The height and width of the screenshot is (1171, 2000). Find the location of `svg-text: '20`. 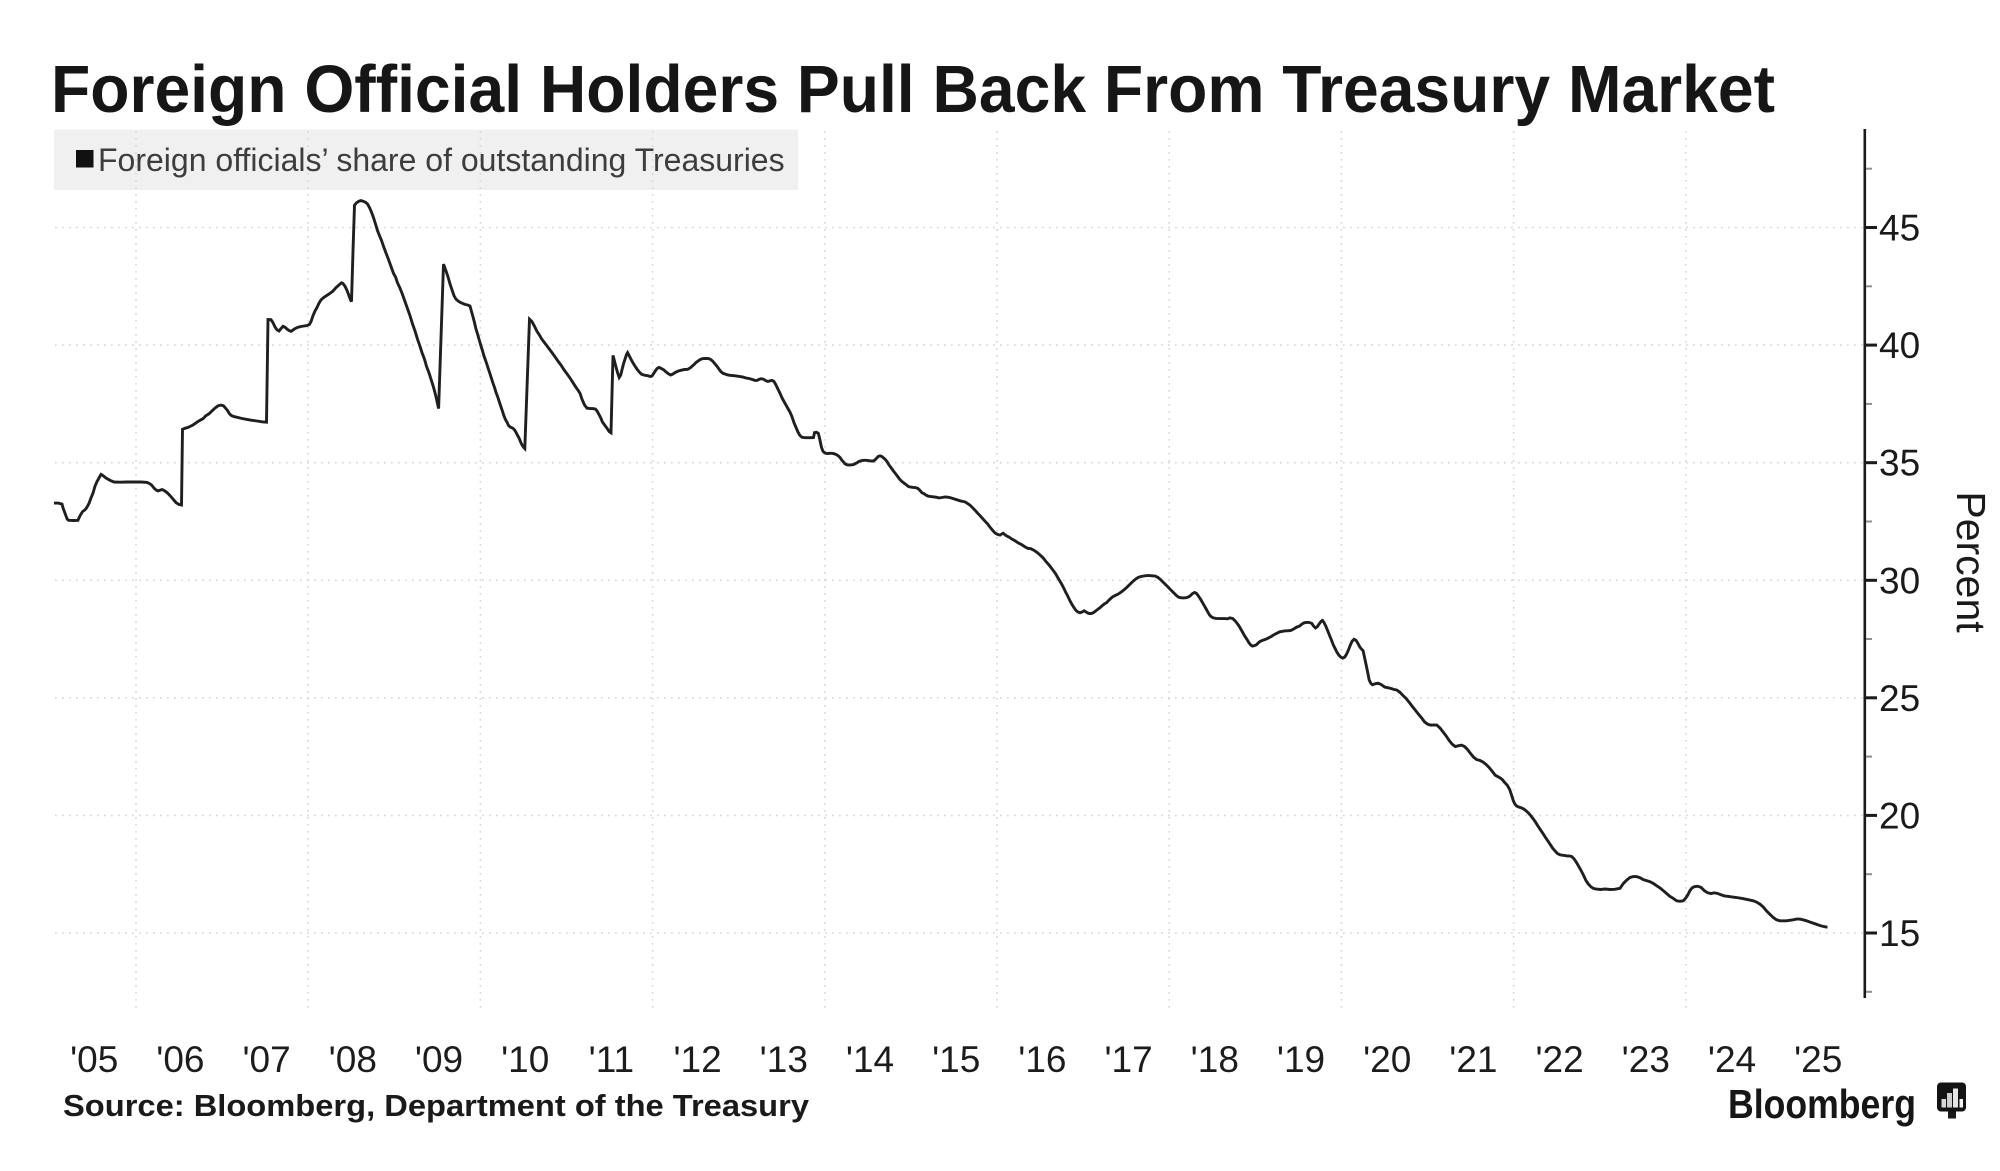

svg-text: '20 is located at coordinates (1387, 1059).